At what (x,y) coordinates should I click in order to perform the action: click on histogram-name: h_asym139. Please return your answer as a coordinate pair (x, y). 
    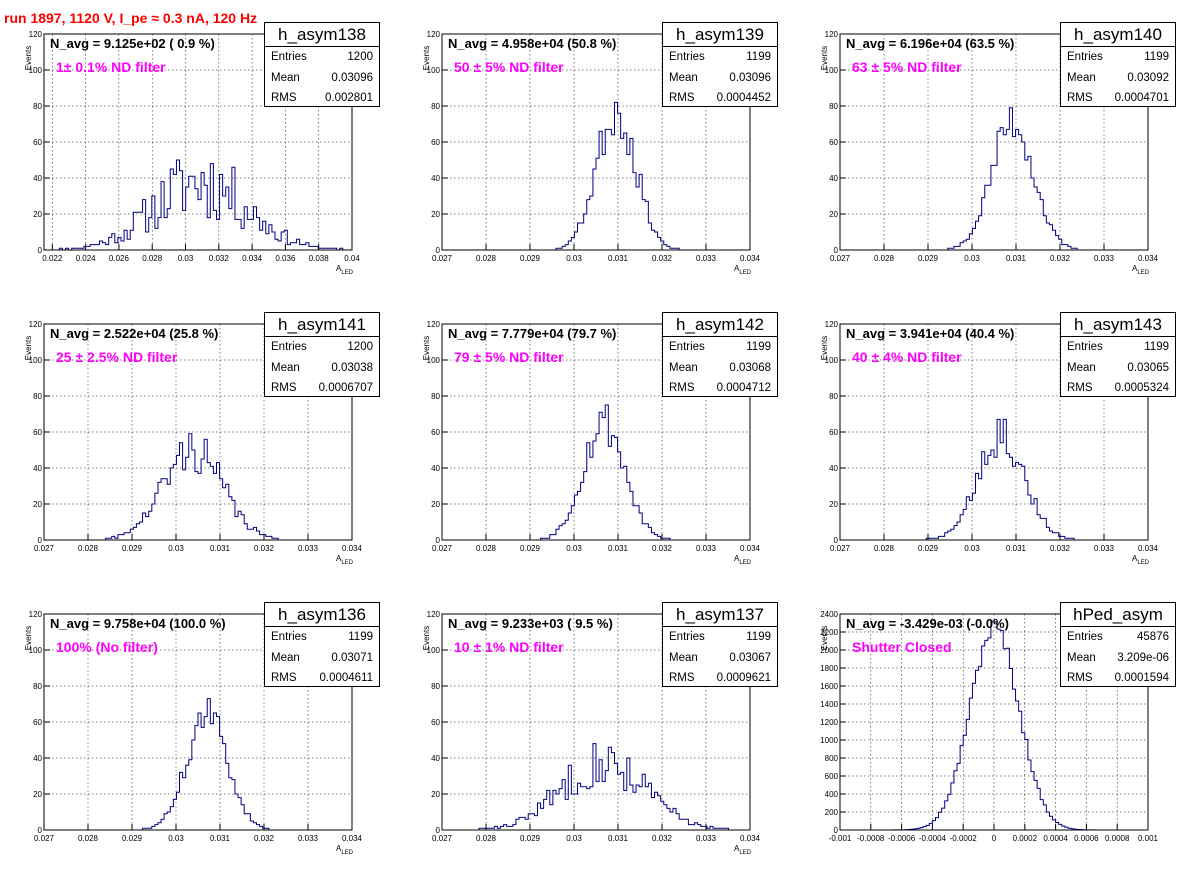
    Looking at the image, I should click on (720, 35).